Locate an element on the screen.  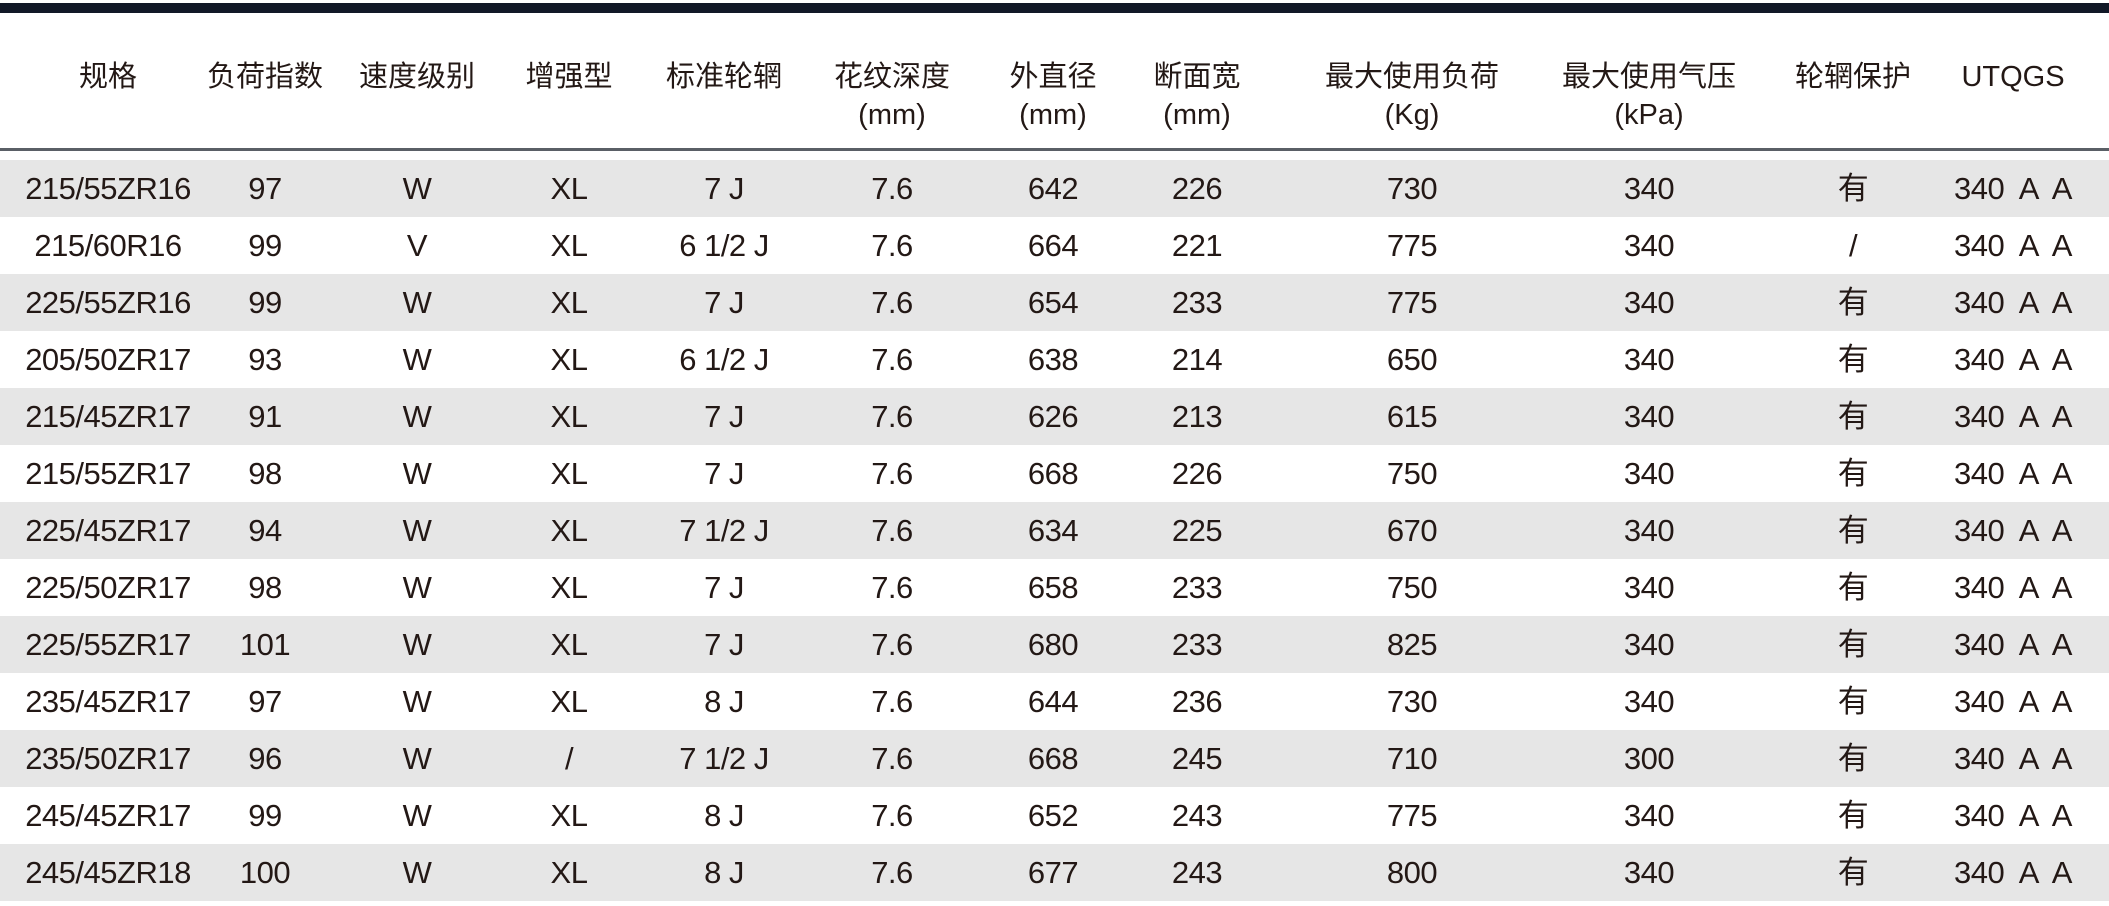
cell-load-index: 99 is located at coordinates (265, 815).